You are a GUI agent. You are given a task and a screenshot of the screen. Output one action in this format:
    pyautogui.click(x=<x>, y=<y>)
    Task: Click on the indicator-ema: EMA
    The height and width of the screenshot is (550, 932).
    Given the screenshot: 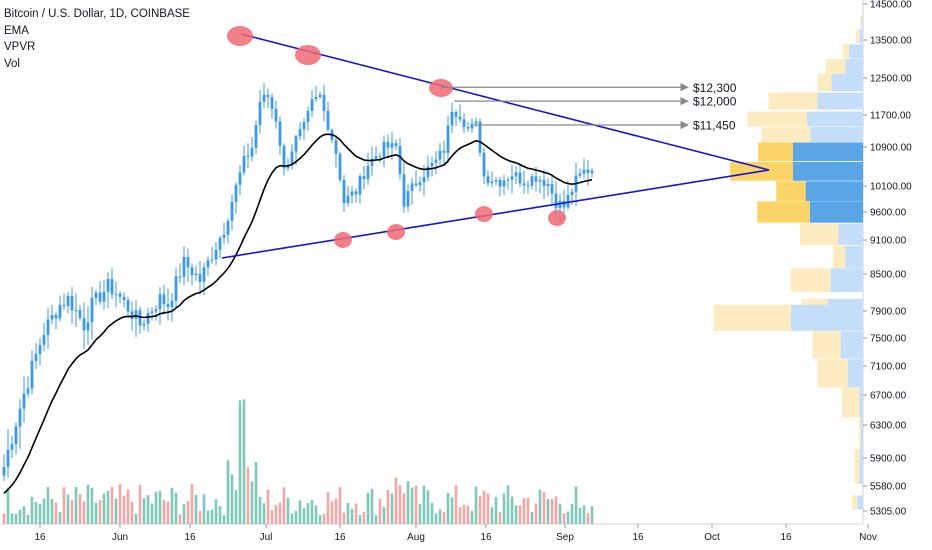 What is the action you would take?
    pyautogui.click(x=16, y=30)
    